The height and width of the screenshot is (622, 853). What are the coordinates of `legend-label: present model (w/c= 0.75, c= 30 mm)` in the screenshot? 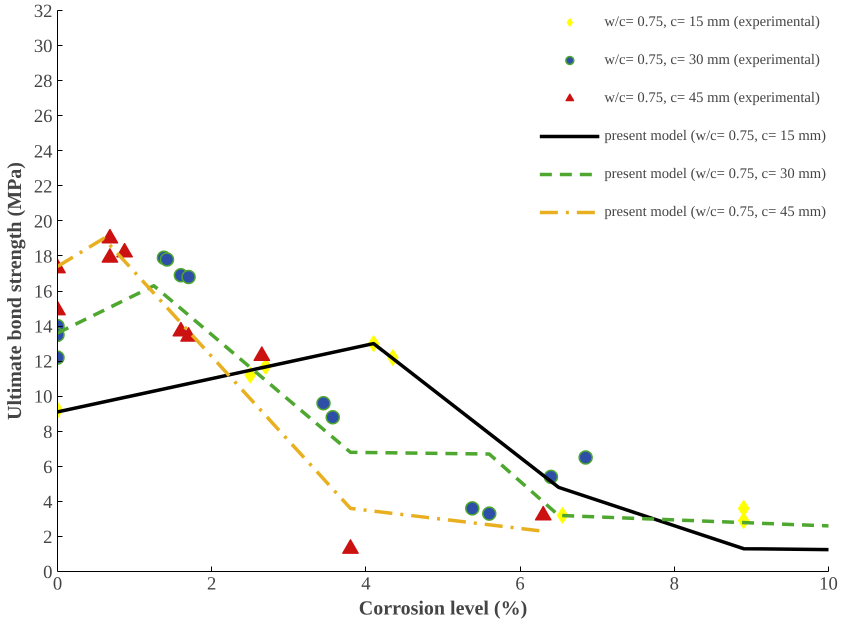 It's located at (715, 174).